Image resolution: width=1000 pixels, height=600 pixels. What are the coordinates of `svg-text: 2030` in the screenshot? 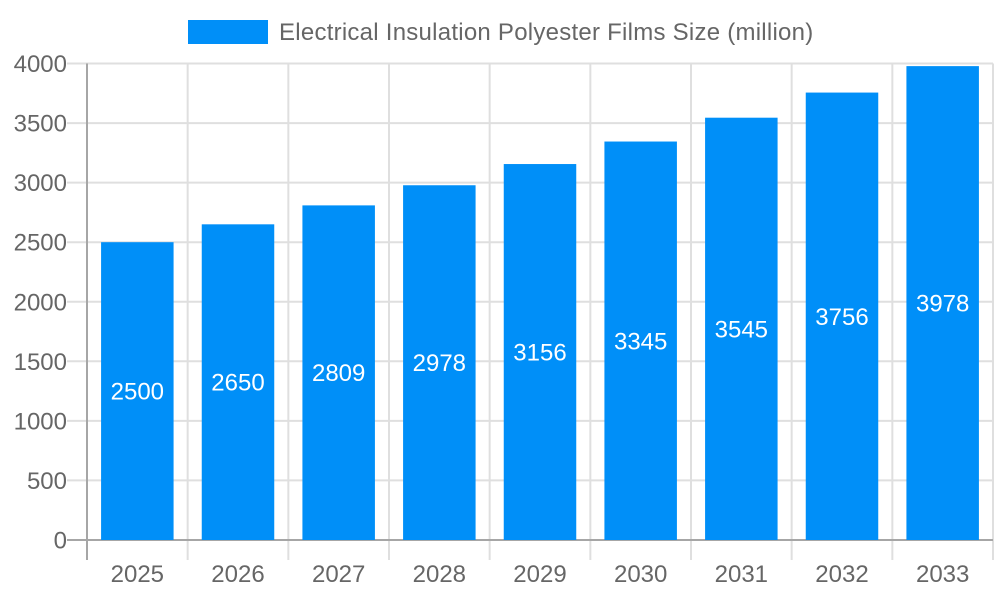 It's located at (640, 574).